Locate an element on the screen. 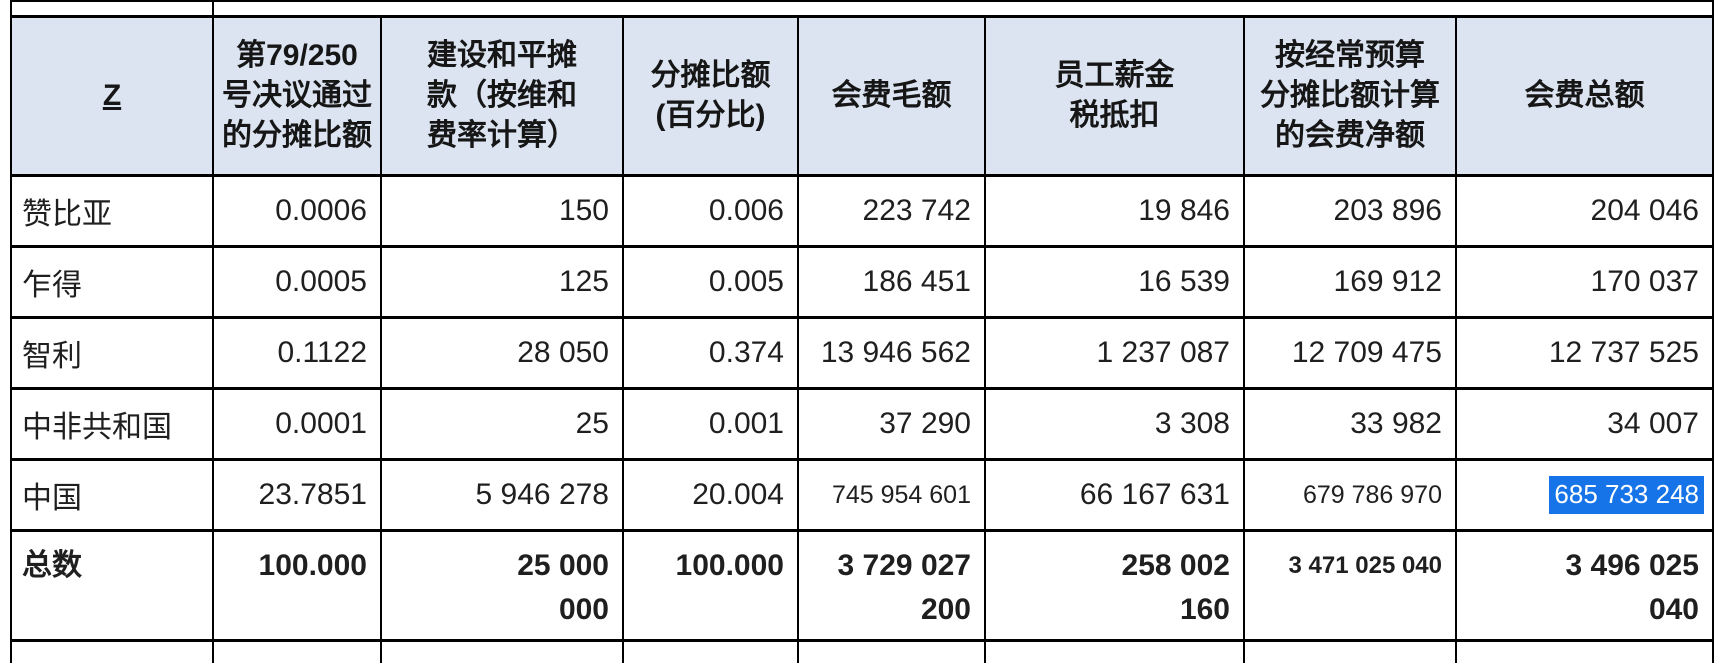 The image size is (1716, 663). table-cell: 150 is located at coordinates (503, 211).